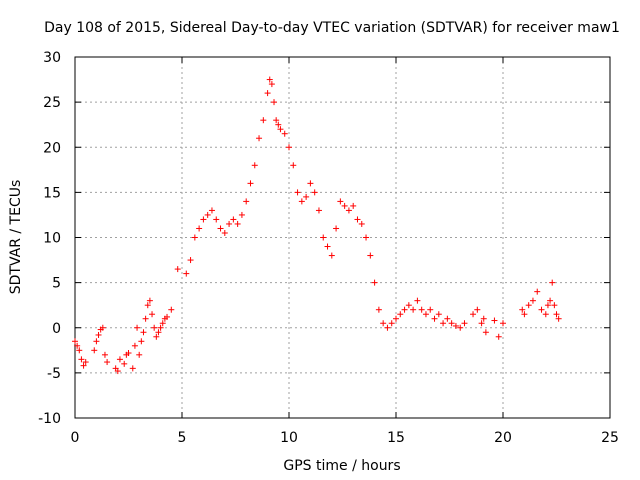 The image size is (640, 480). What do you see at coordinates (52, 103) in the screenshot?
I see `y-tick-label: 25` at bounding box center [52, 103].